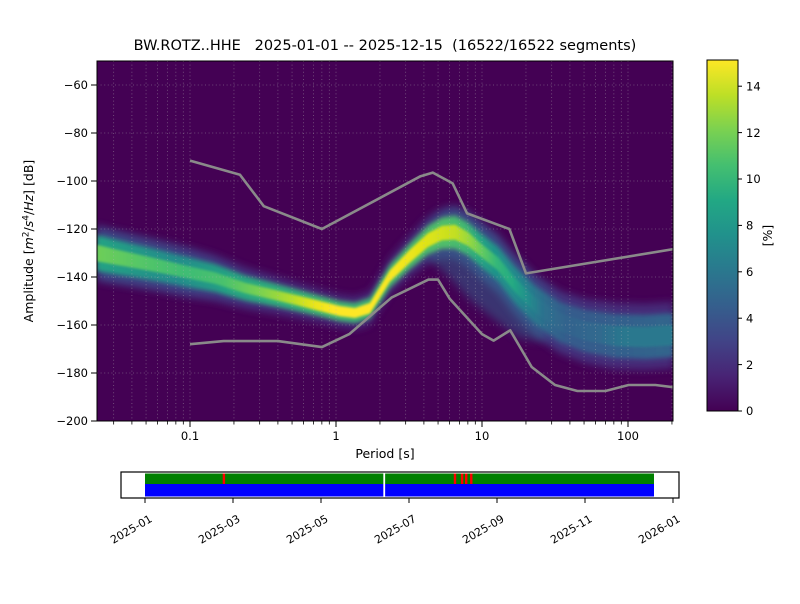 This screenshot has height=604, width=800. What do you see at coordinates (335, 436) in the screenshot?
I see `x-tick-label: 1` at bounding box center [335, 436].